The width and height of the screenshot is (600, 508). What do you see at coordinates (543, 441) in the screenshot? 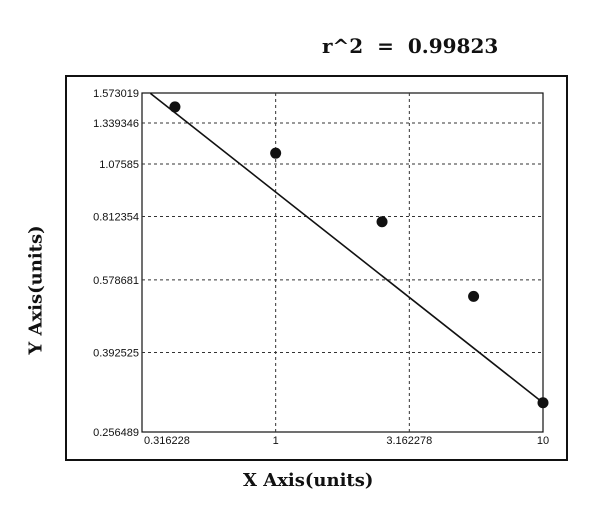
I see `x-tick-label: 10` at bounding box center [543, 441].